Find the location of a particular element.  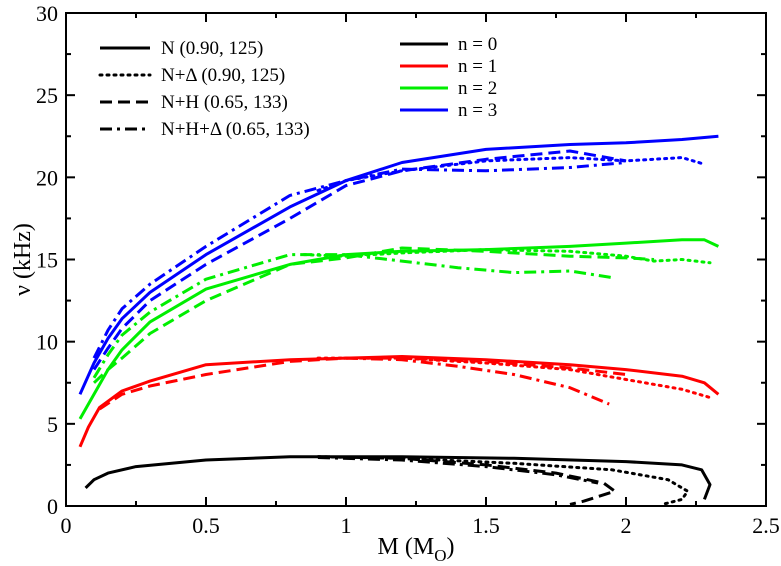

y-tick-label: 30 is located at coordinates (47, 13).